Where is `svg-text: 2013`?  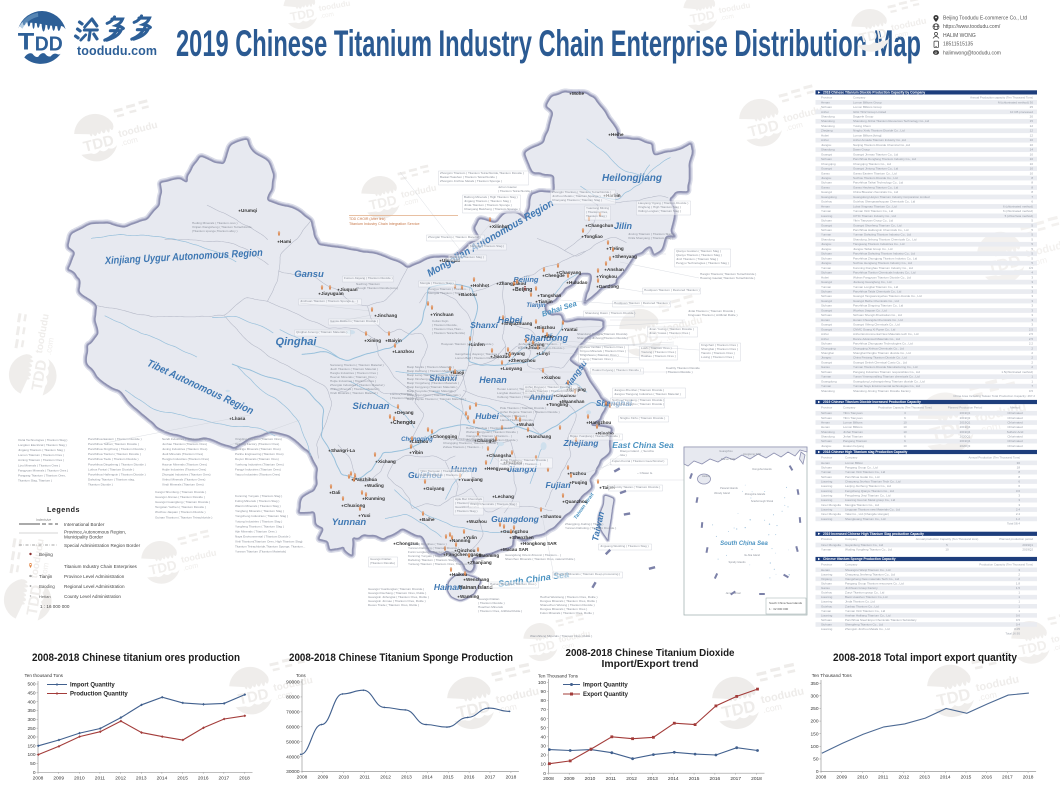
svg-text: 2013 is located at coordinates (406, 778).